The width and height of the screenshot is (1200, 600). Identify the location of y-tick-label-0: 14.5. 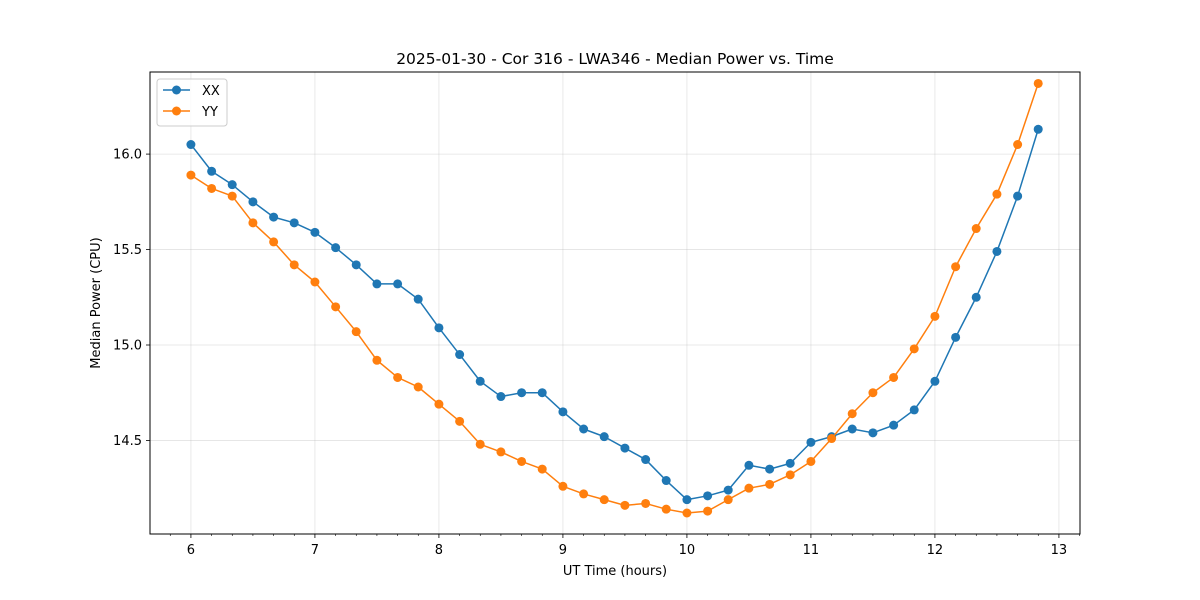
(127, 441).